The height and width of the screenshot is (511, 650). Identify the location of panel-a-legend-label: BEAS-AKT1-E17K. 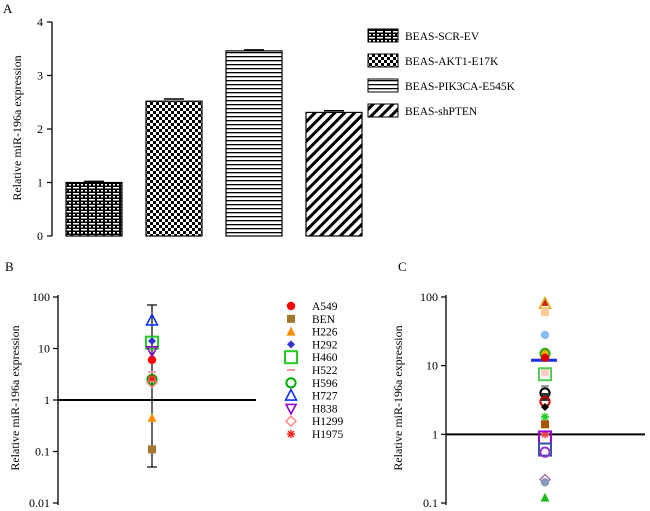
(452, 62).